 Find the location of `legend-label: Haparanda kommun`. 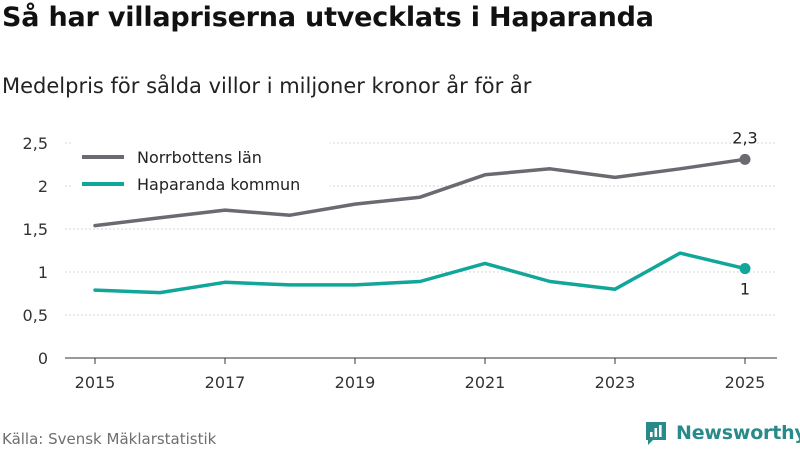

legend-label: Haparanda kommun is located at coordinates (218, 184).